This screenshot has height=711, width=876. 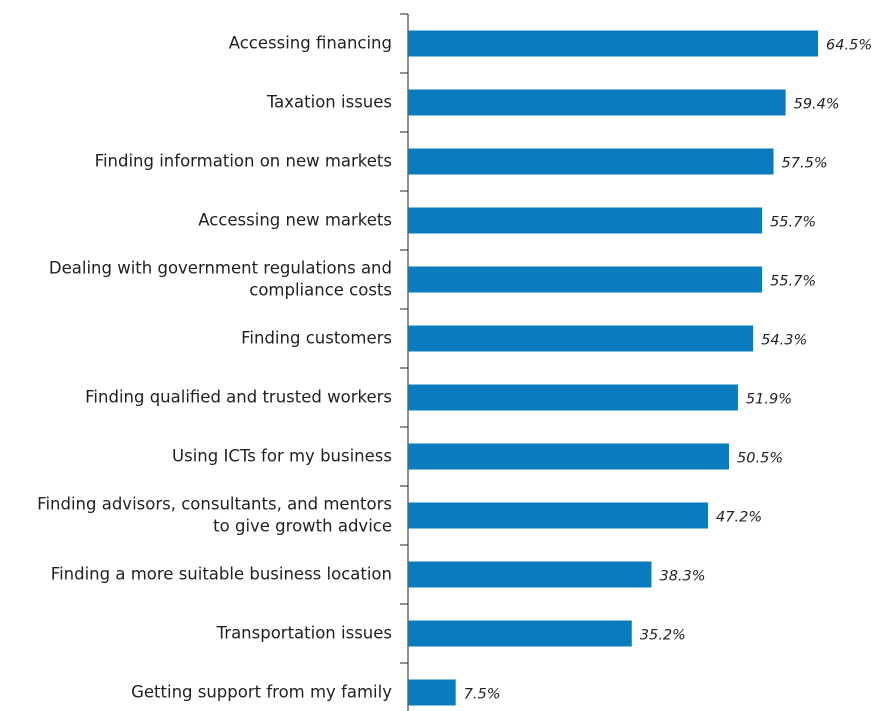 I want to click on value-label: 54.3%, so click(x=784, y=341).